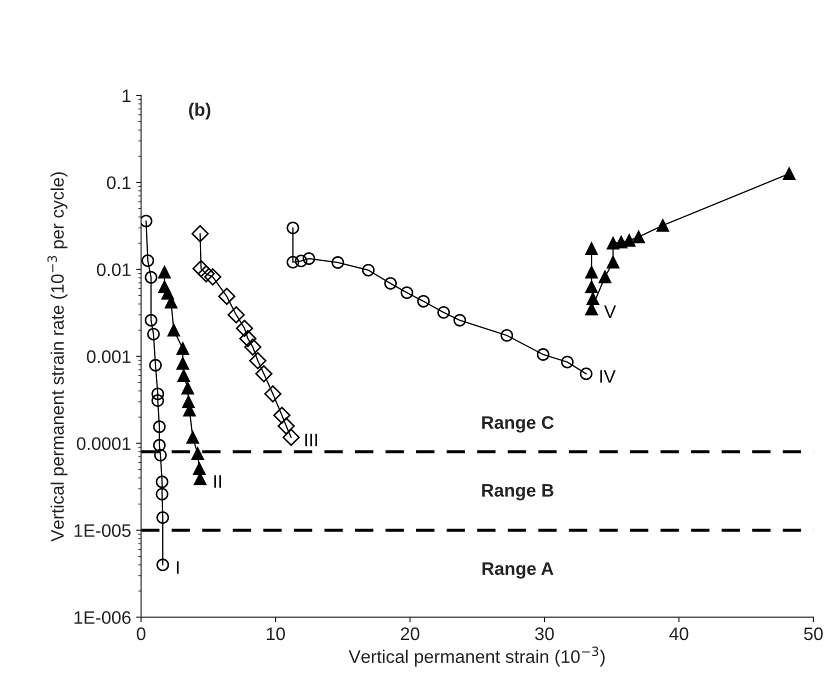  Describe the element at coordinates (410, 633) in the screenshot. I see `x-tick-label: 20` at that location.